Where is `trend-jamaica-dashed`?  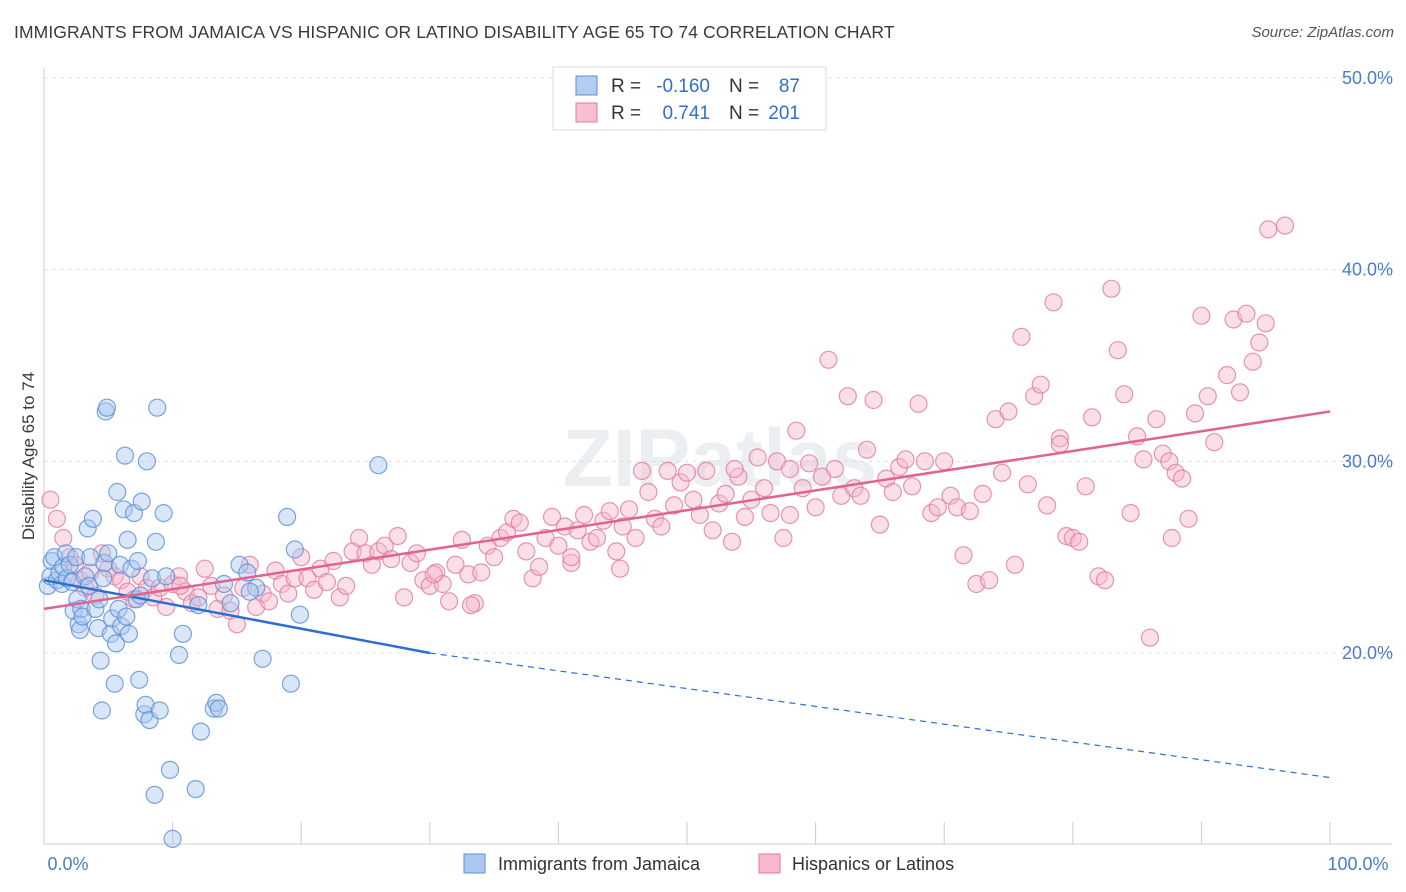 trend-jamaica-dashed is located at coordinates (880, 715).